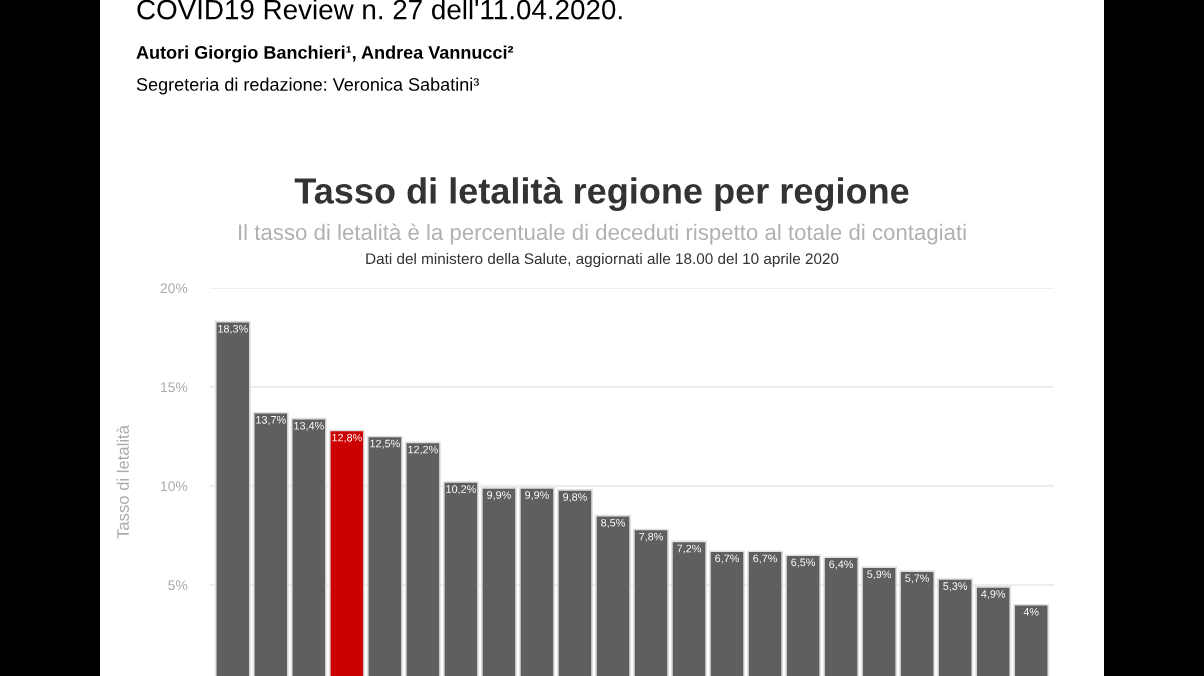 The height and width of the screenshot is (676, 1204). Describe the element at coordinates (307, 86) in the screenshot. I see `text: Segreteria di redazione: Veronica Sabatini³` at that location.